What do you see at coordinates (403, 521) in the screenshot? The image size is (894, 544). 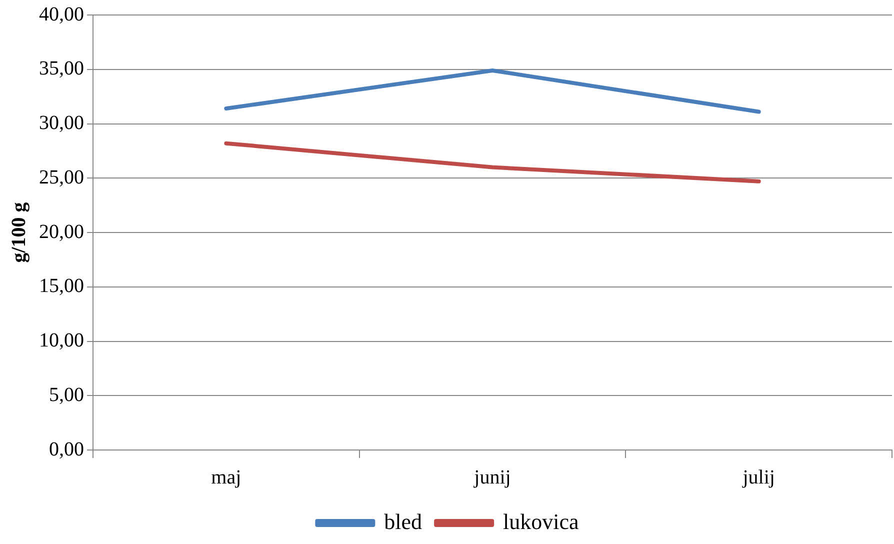 I see `legend-label: bled` at bounding box center [403, 521].